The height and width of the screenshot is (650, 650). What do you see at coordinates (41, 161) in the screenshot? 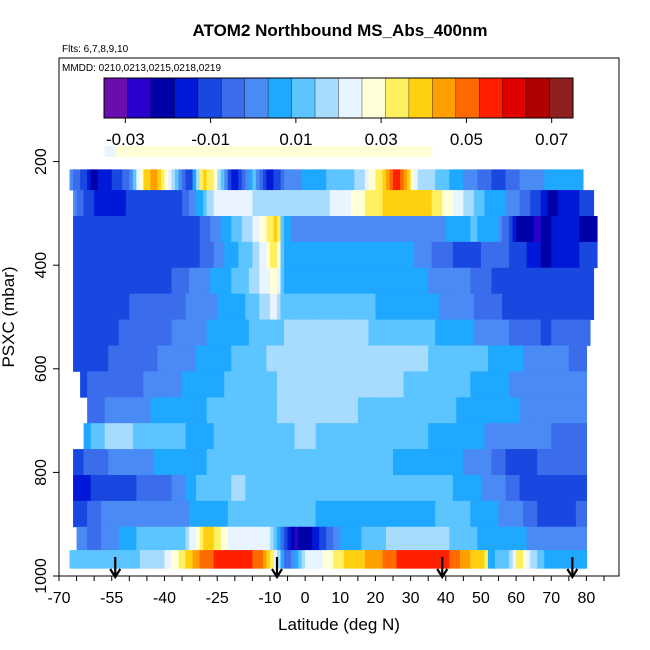
I see `y-tick-label: 200` at bounding box center [41, 161].